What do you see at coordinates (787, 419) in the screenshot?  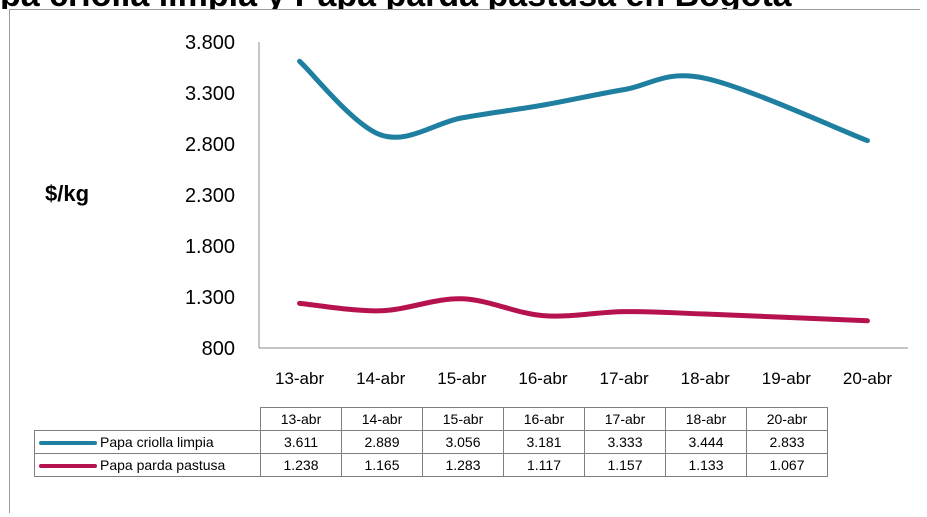 I see `table-header-cell: 20-abr` at bounding box center [787, 419].